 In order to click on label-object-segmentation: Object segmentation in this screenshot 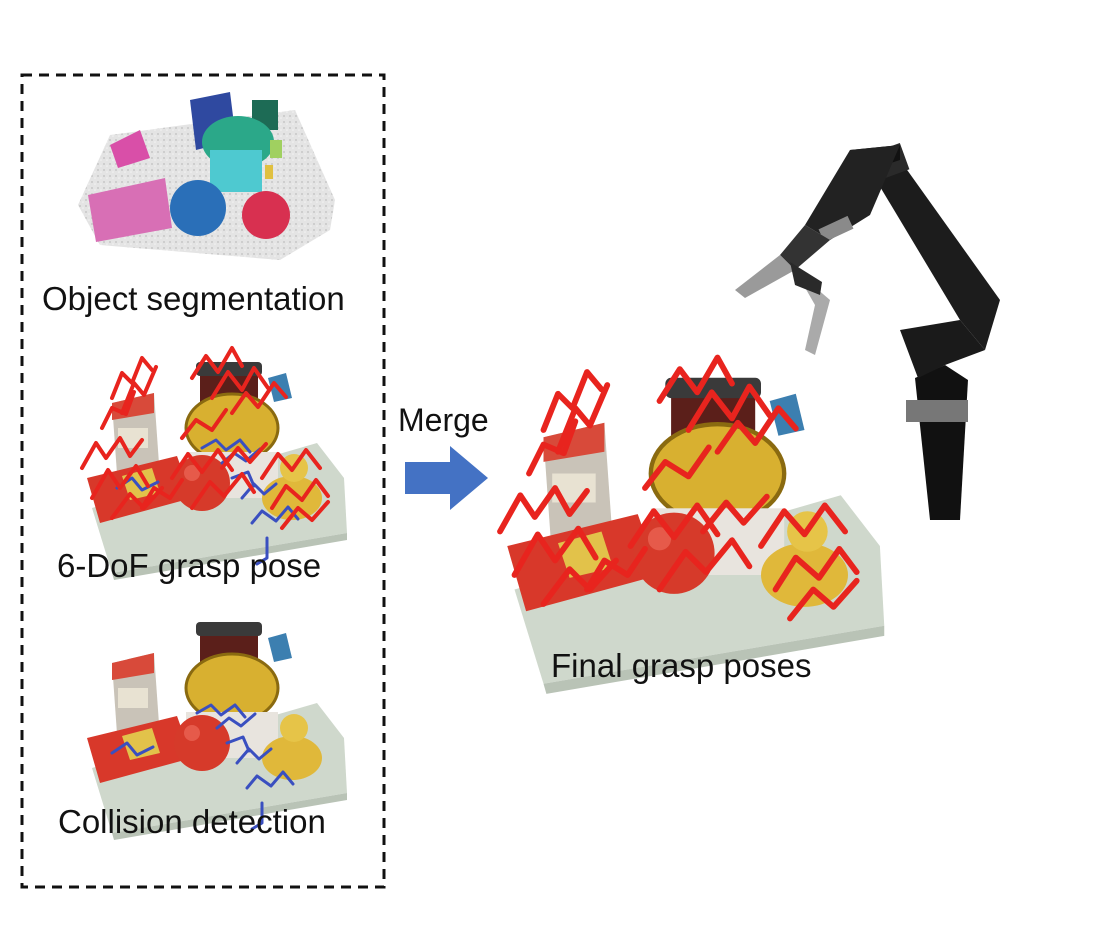, I will do `click(193, 298)`.